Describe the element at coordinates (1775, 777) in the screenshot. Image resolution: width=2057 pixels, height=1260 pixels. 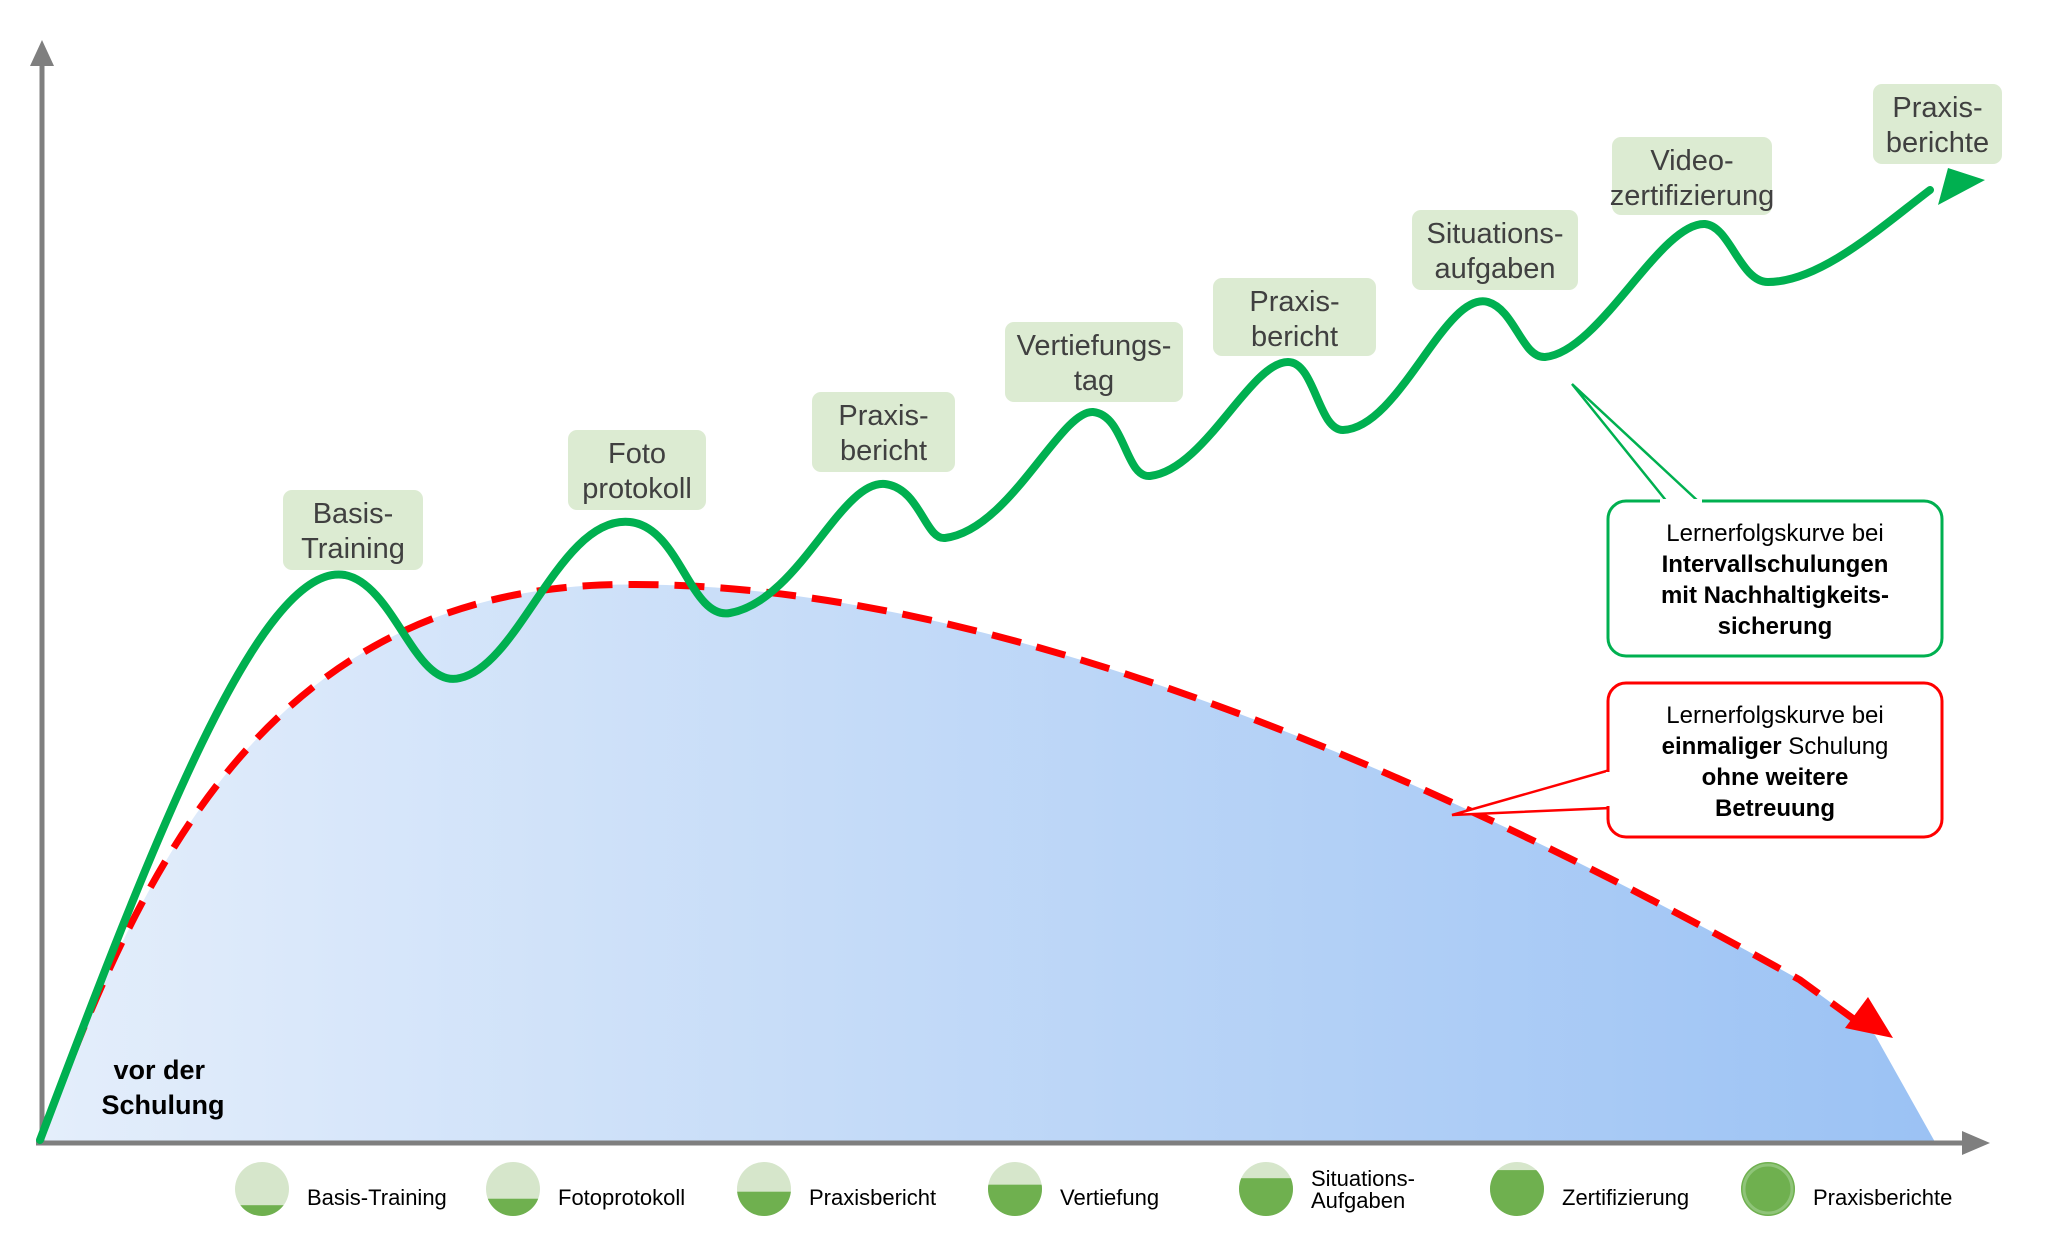
I see `red-callout-segment: ohne weitere` at that location.